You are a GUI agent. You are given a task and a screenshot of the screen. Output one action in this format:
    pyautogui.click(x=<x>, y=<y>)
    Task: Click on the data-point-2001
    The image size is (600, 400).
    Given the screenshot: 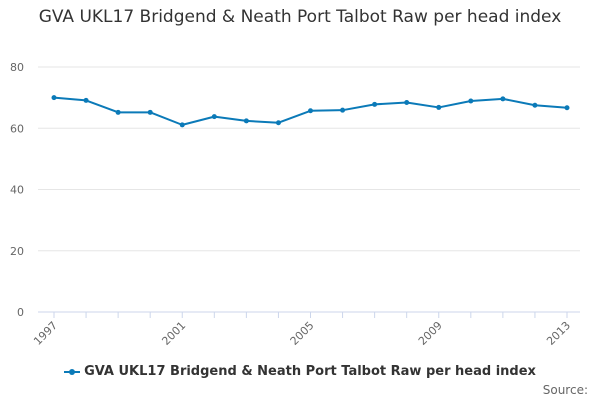 What is the action you would take?
    pyautogui.click(x=182, y=125)
    